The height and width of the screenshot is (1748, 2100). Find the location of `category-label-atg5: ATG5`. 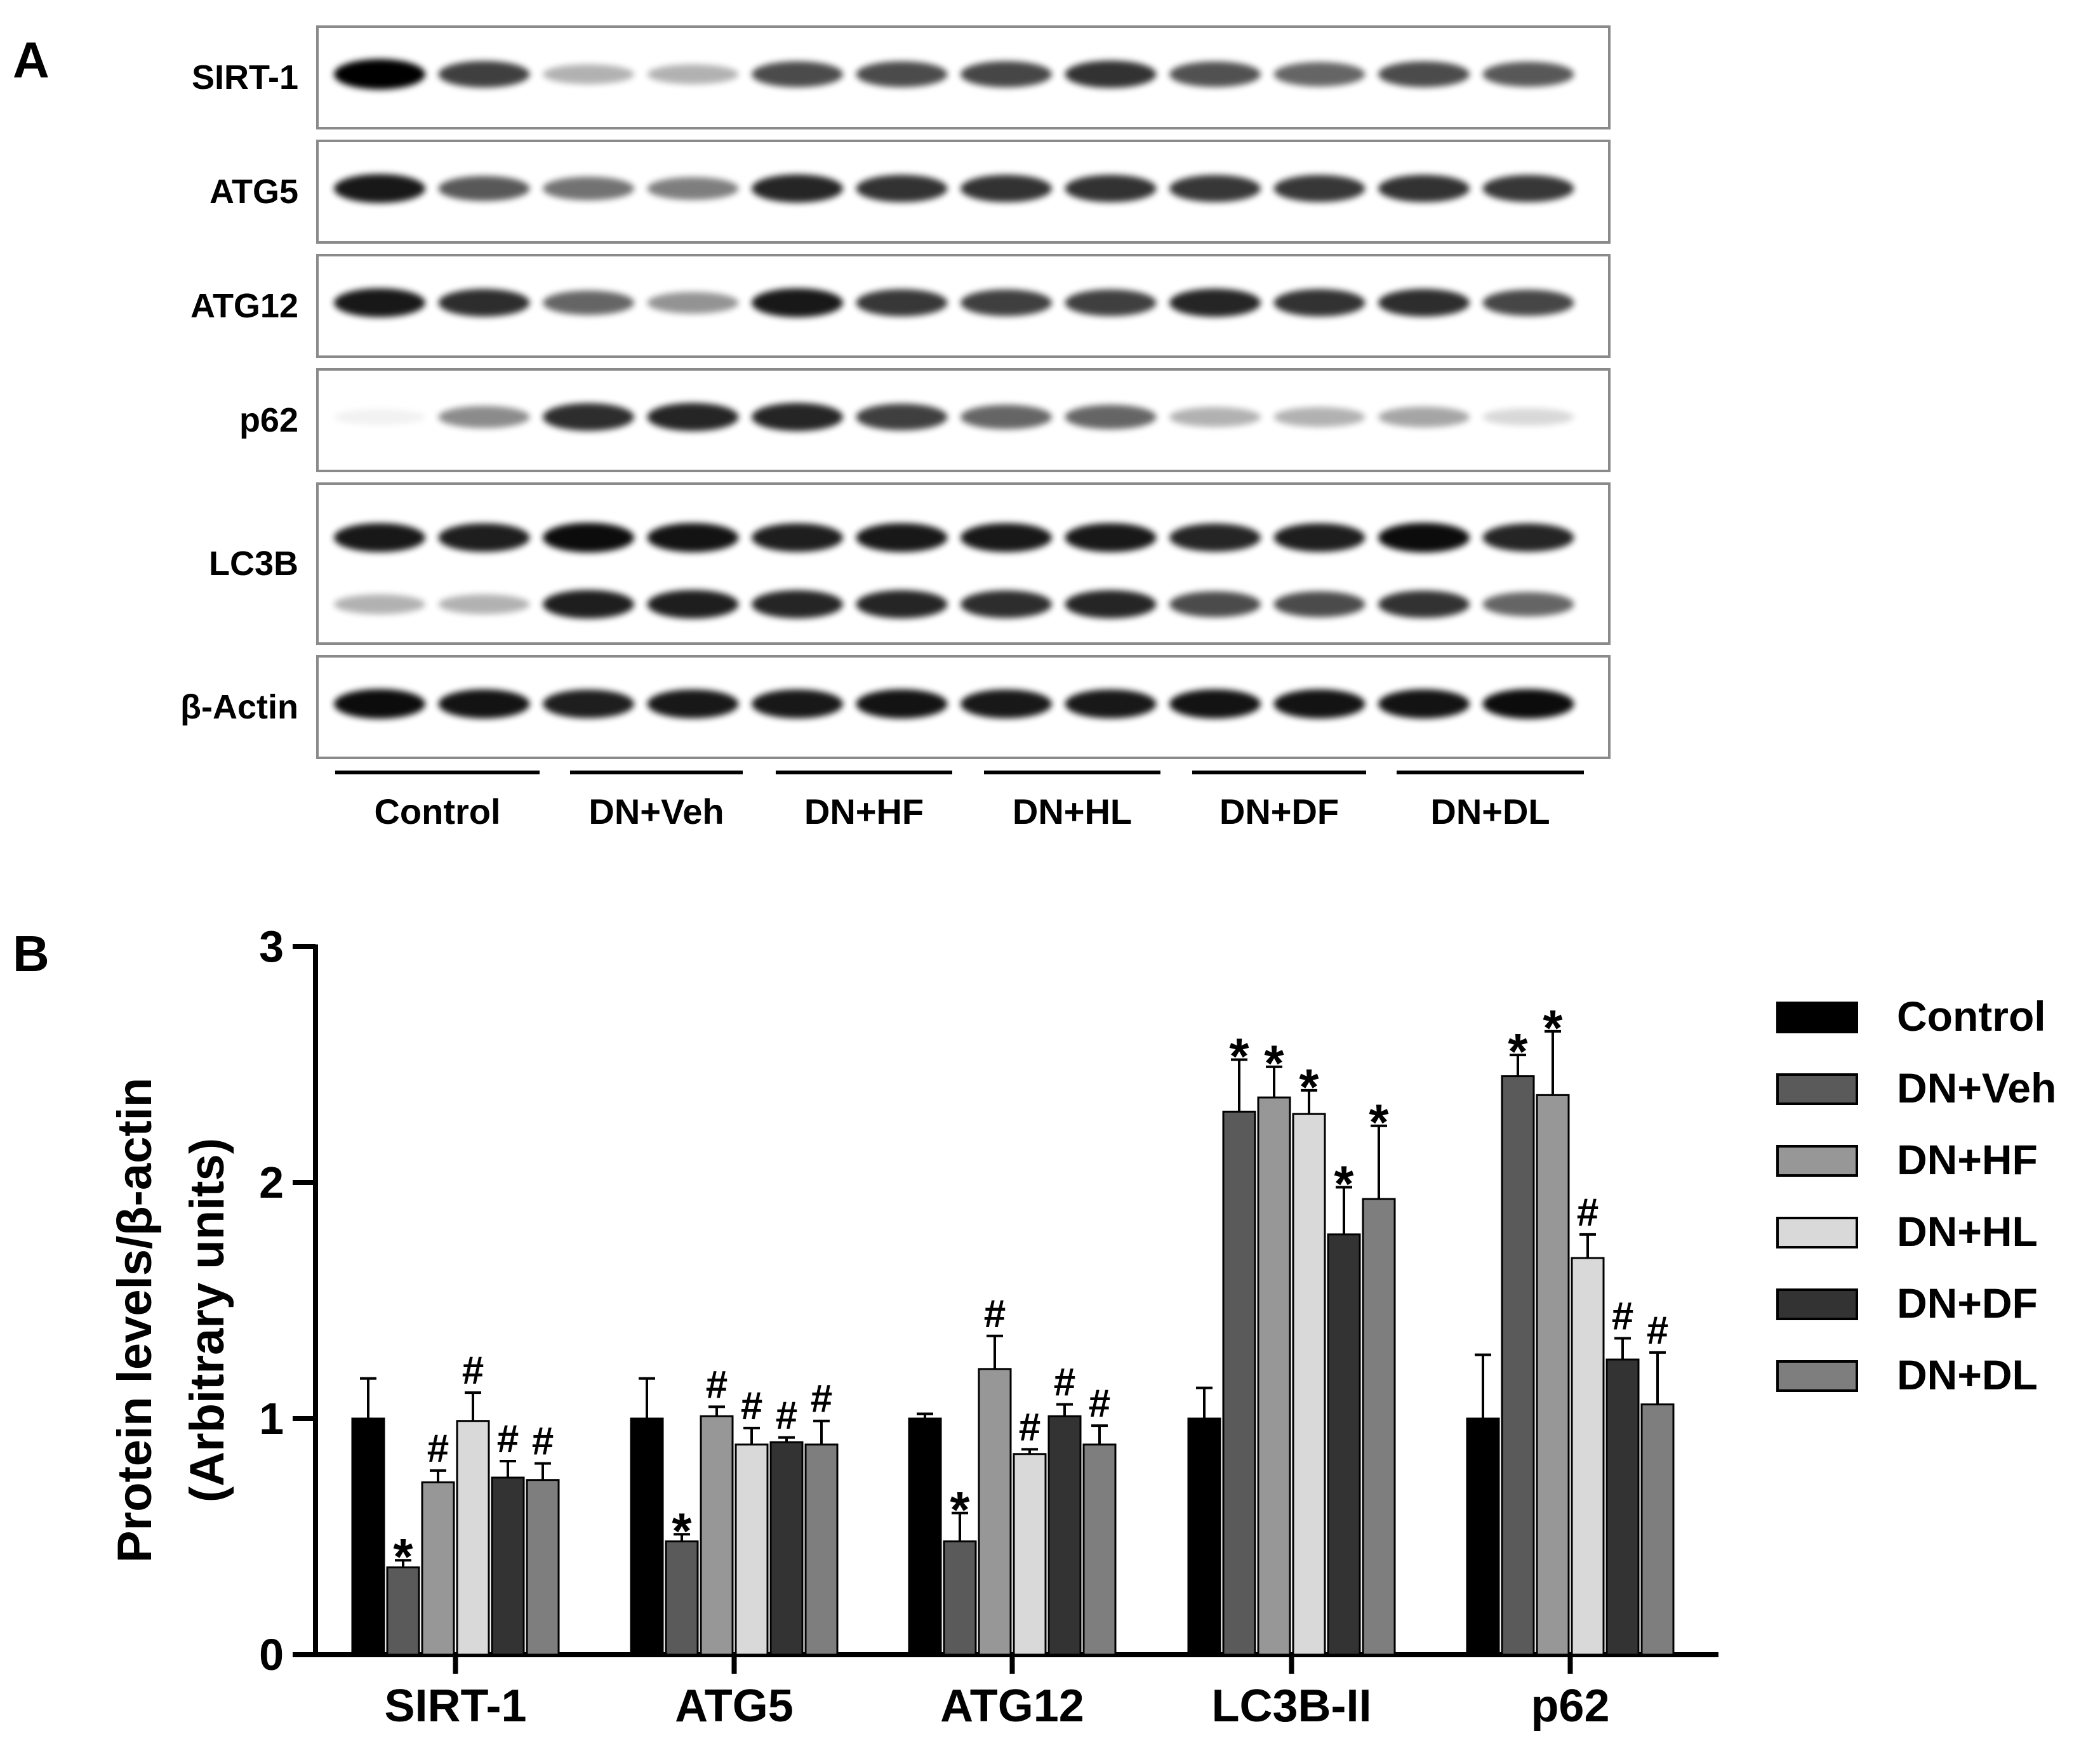

category-label-atg5: ATG5 is located at coordinates (734, 1706).